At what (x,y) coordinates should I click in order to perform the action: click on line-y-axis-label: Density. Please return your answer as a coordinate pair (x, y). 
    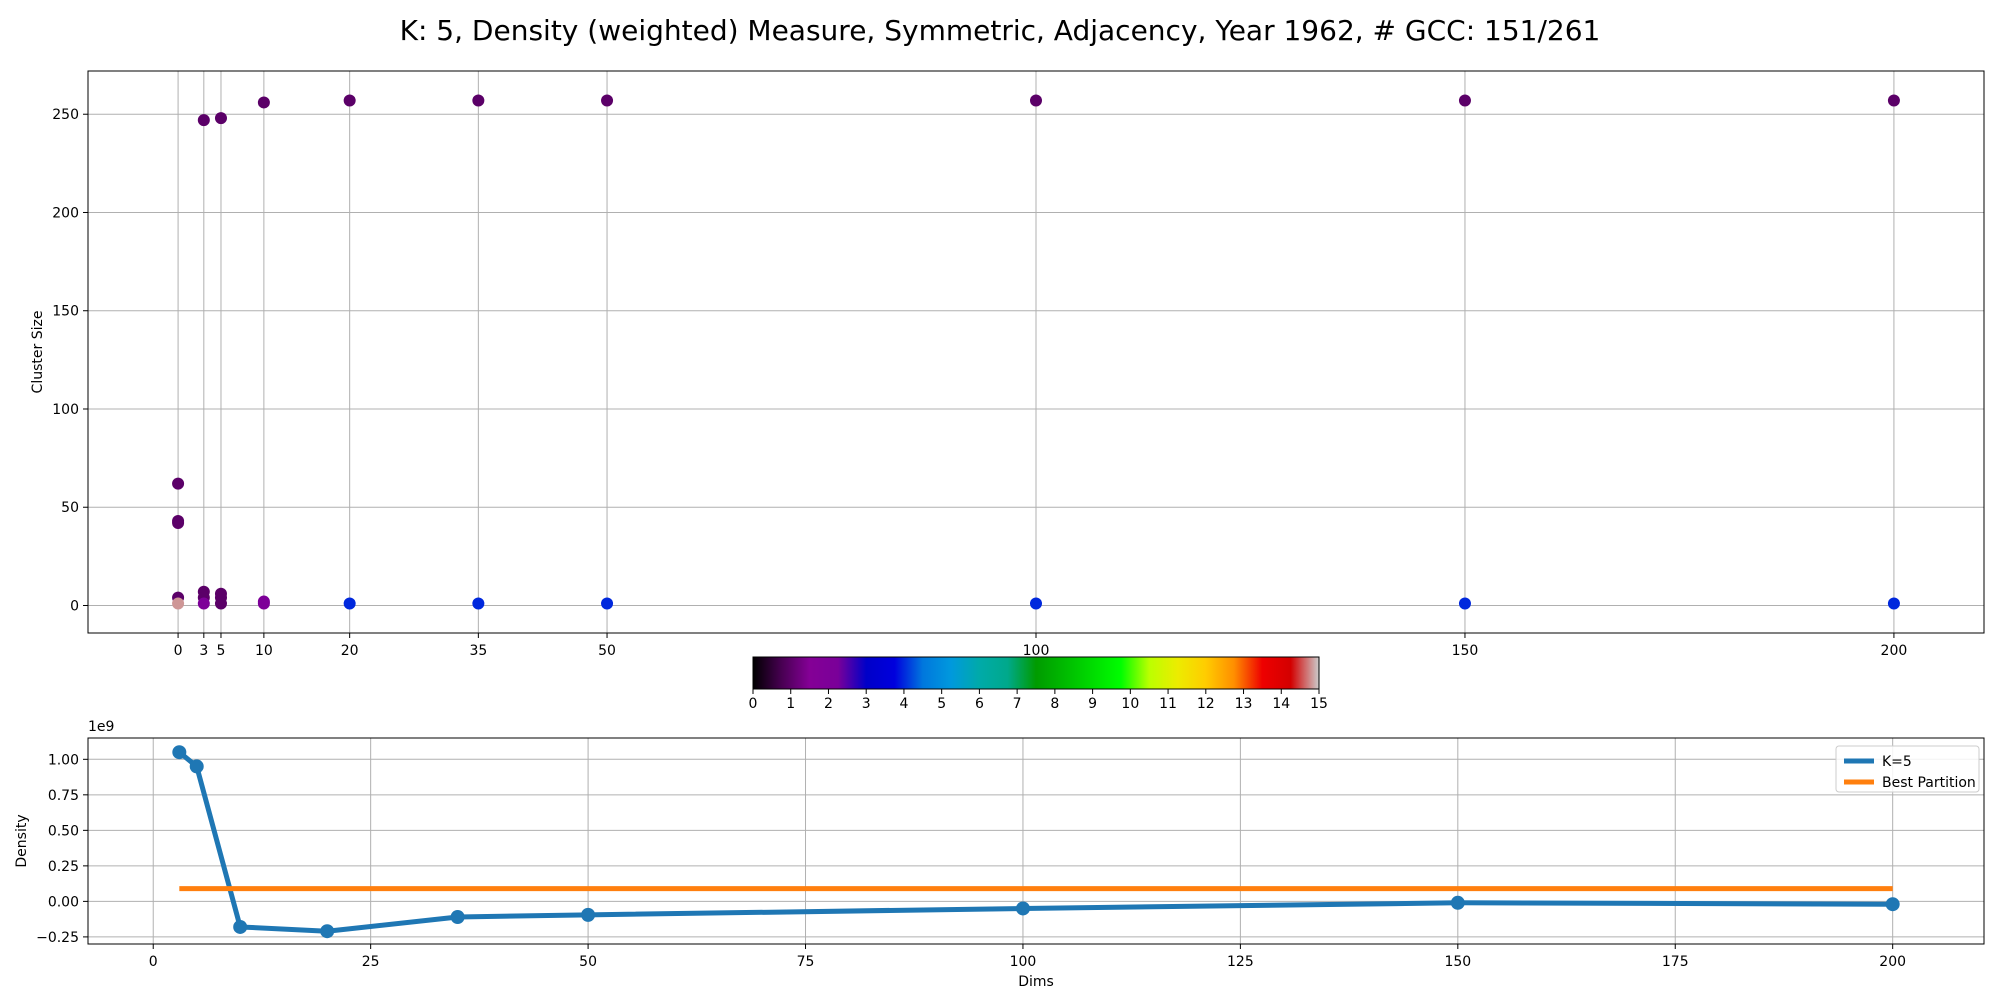
    Looking at the image, I should click on (22, 840).